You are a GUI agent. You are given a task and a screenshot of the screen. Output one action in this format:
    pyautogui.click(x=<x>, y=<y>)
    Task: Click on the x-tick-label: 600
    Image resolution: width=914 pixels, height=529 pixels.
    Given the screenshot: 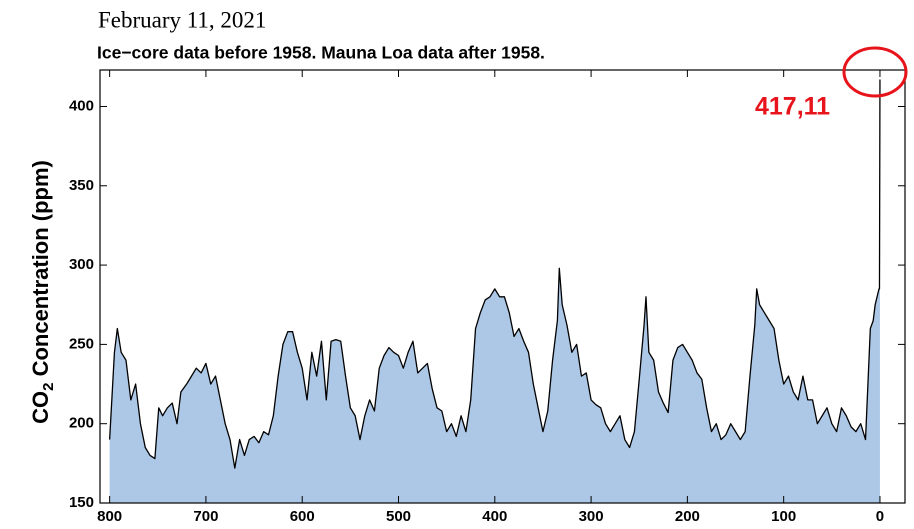 What is the action you would take?
    pyautogui.click(x=302, y=516)
    